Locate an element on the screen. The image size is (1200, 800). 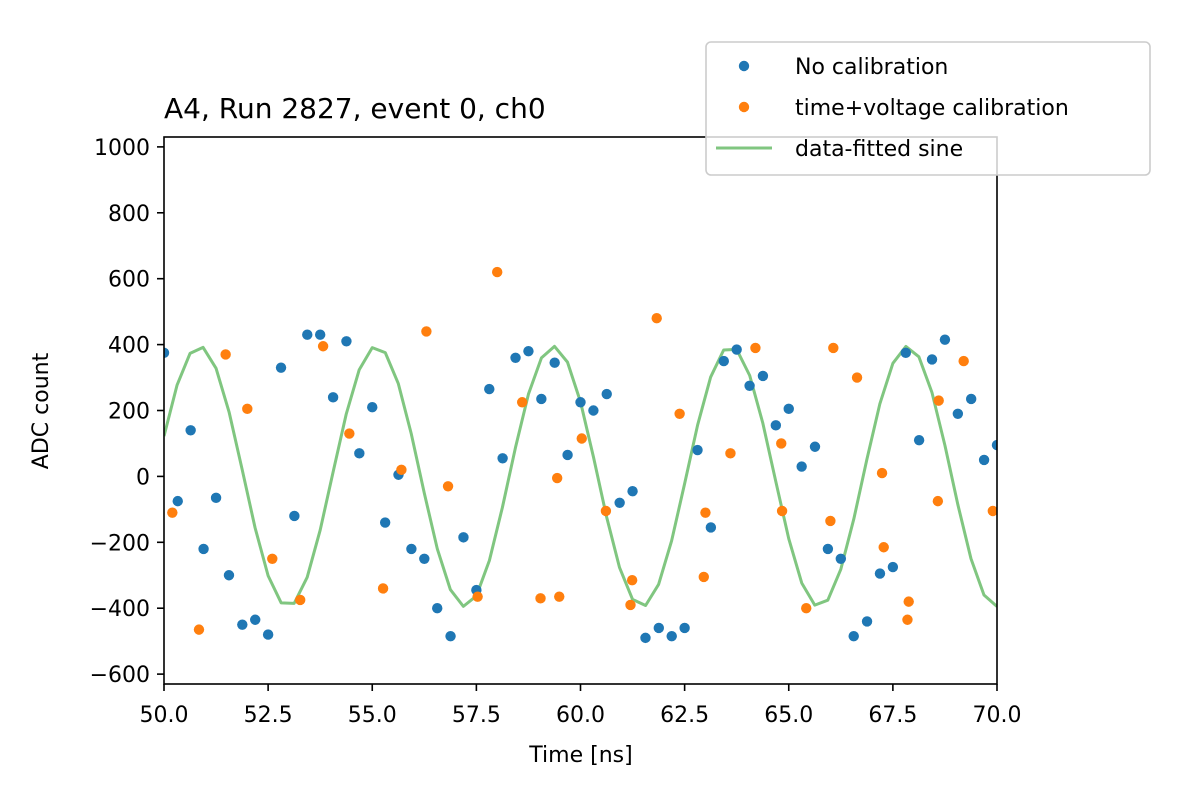
x-tick-label: 70.0 is located at coordinates (997, 715).